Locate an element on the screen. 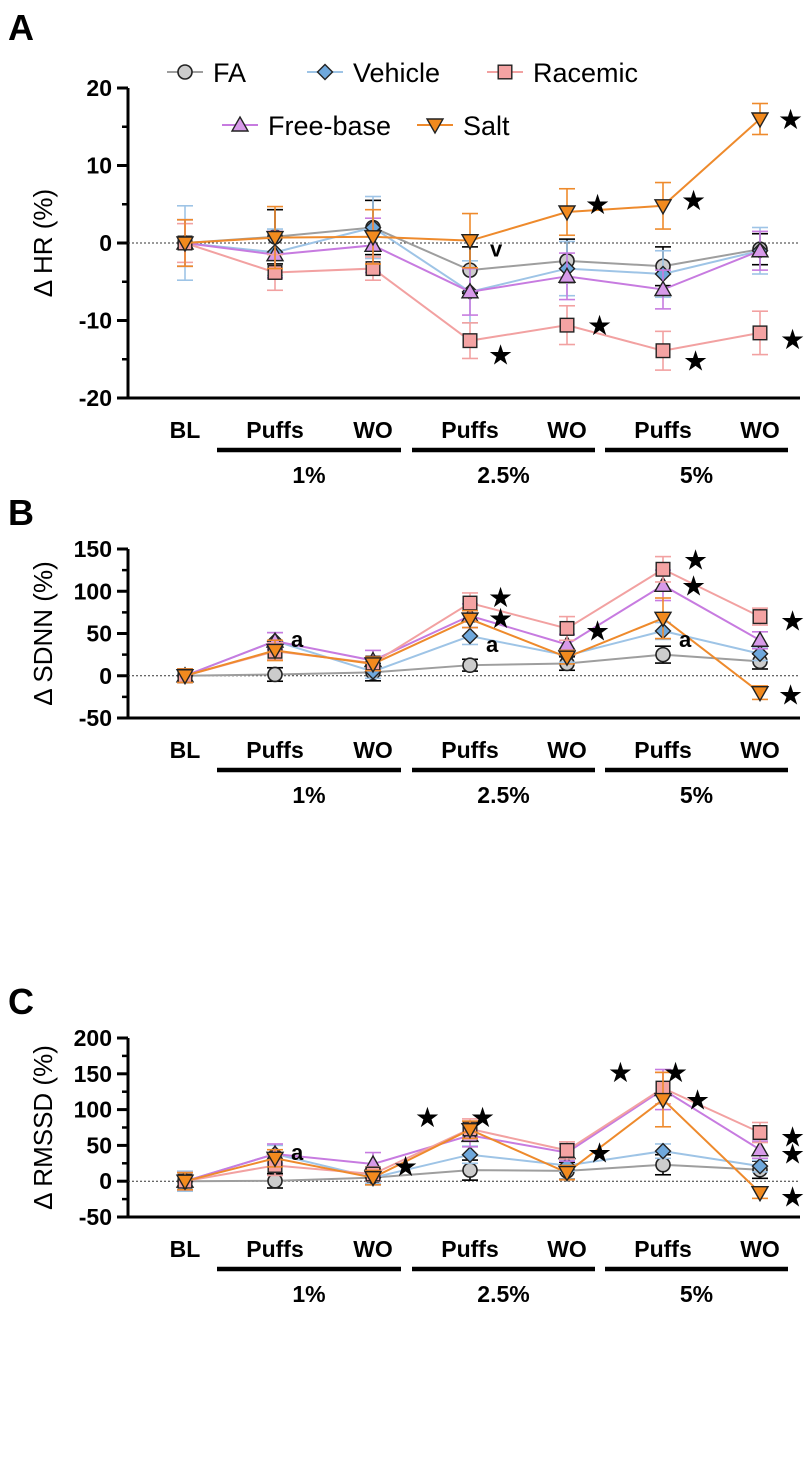  legend-label-salt: Salt is located at coordinates (486, 126).